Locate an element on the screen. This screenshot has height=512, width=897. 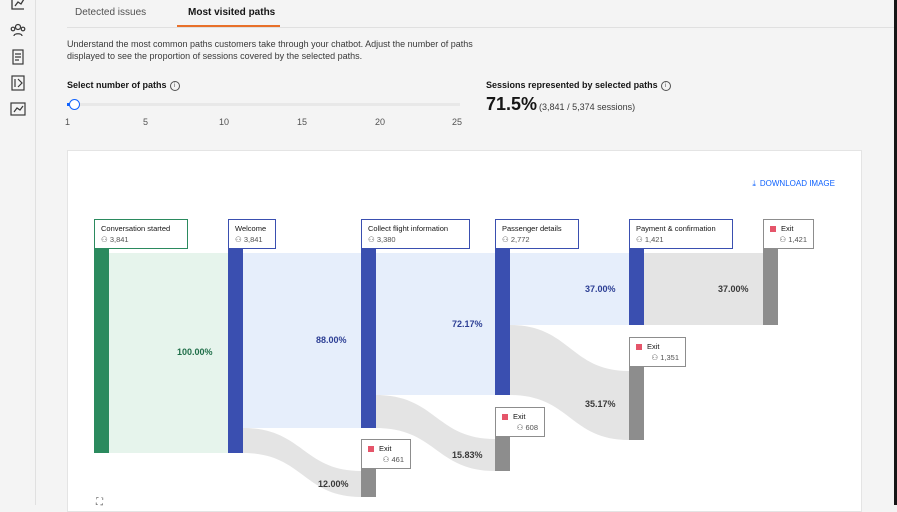
download-image-button: ⤓ DOWNLOAD IMAGE is located at coordinates (793, 183).